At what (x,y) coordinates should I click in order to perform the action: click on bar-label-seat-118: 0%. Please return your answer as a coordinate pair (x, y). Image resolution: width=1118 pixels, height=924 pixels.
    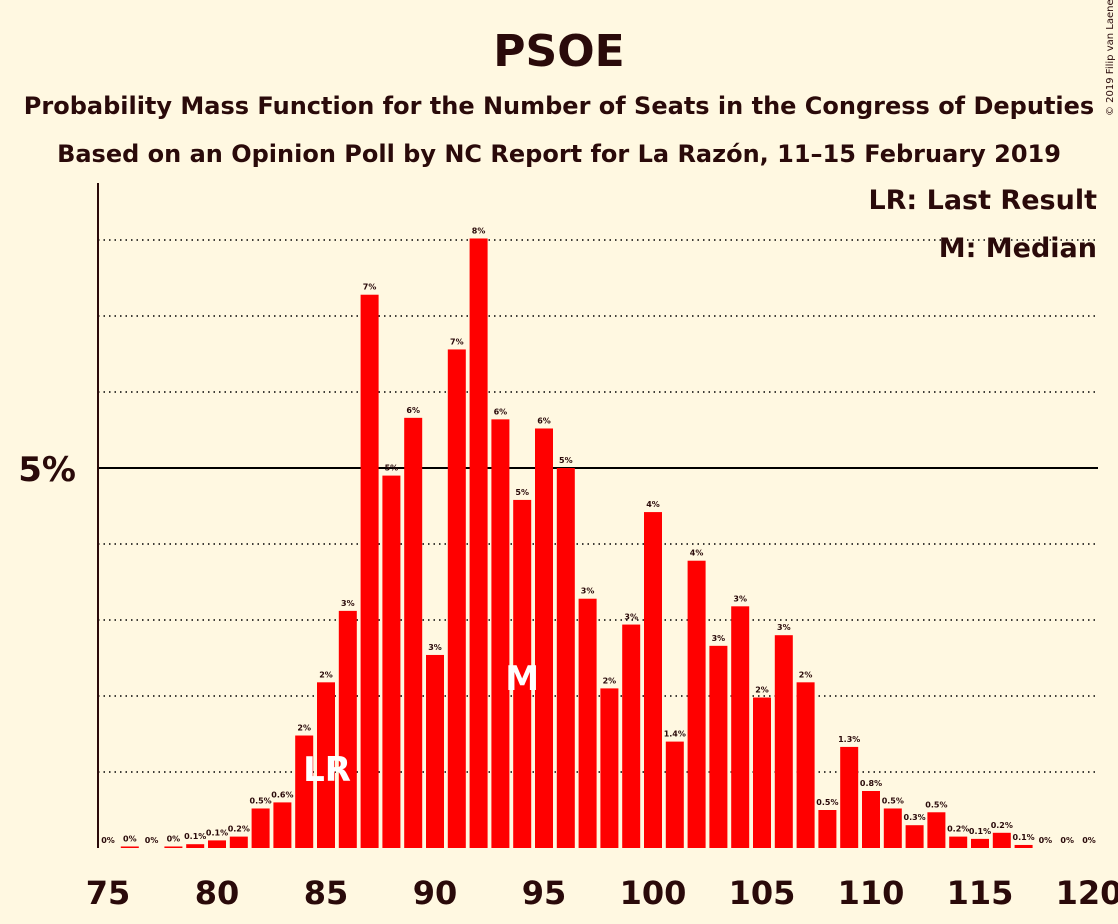
    Looking at the image, I should click on (1046, 840).